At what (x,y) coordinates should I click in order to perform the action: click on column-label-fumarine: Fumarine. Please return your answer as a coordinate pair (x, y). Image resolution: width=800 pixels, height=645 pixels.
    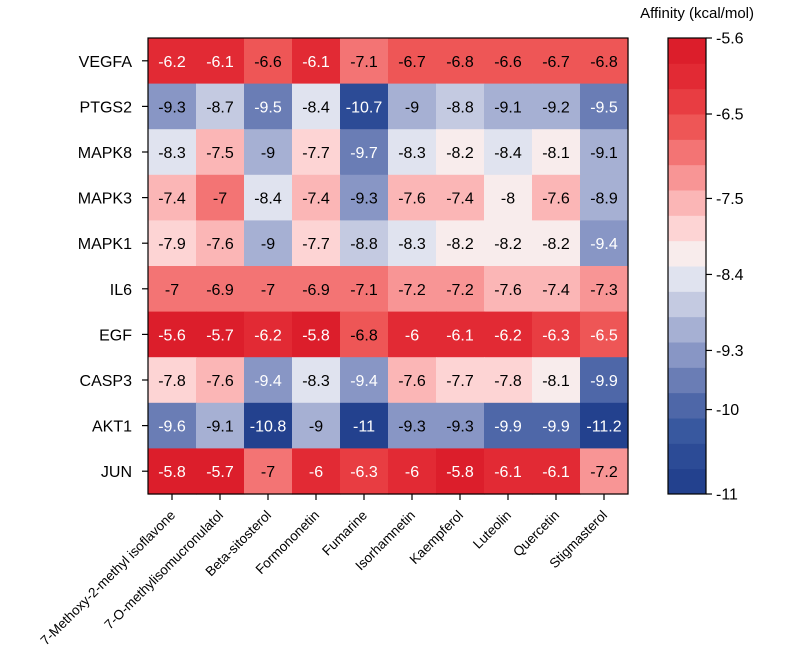
    Looking at the image, I should click on (344, 533).